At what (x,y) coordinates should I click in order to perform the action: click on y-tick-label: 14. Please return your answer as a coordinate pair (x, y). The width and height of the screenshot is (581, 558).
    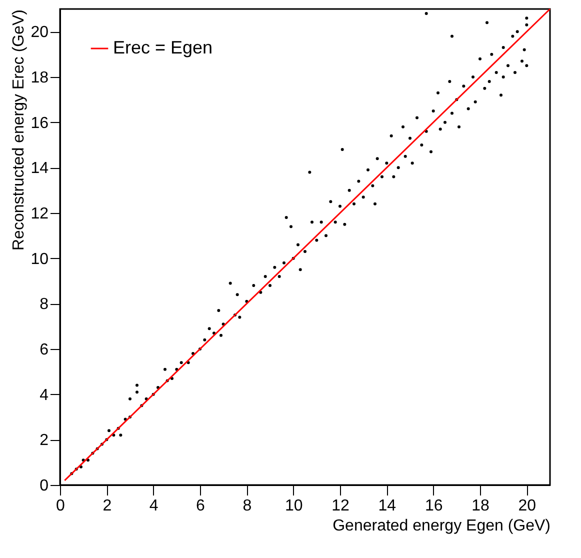
    Looking at the image, I should click on (39, 169).